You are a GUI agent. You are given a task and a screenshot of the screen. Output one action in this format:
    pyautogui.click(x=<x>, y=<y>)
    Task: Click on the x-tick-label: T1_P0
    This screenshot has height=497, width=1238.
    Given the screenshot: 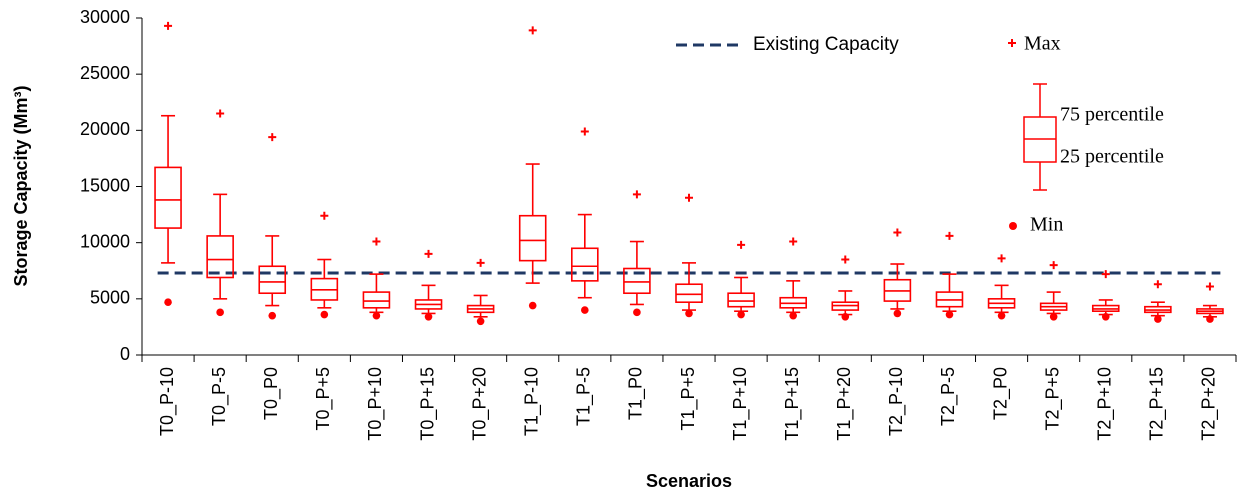 What is the action you would take?
    pyautogui.click(x=636, y=393)
    